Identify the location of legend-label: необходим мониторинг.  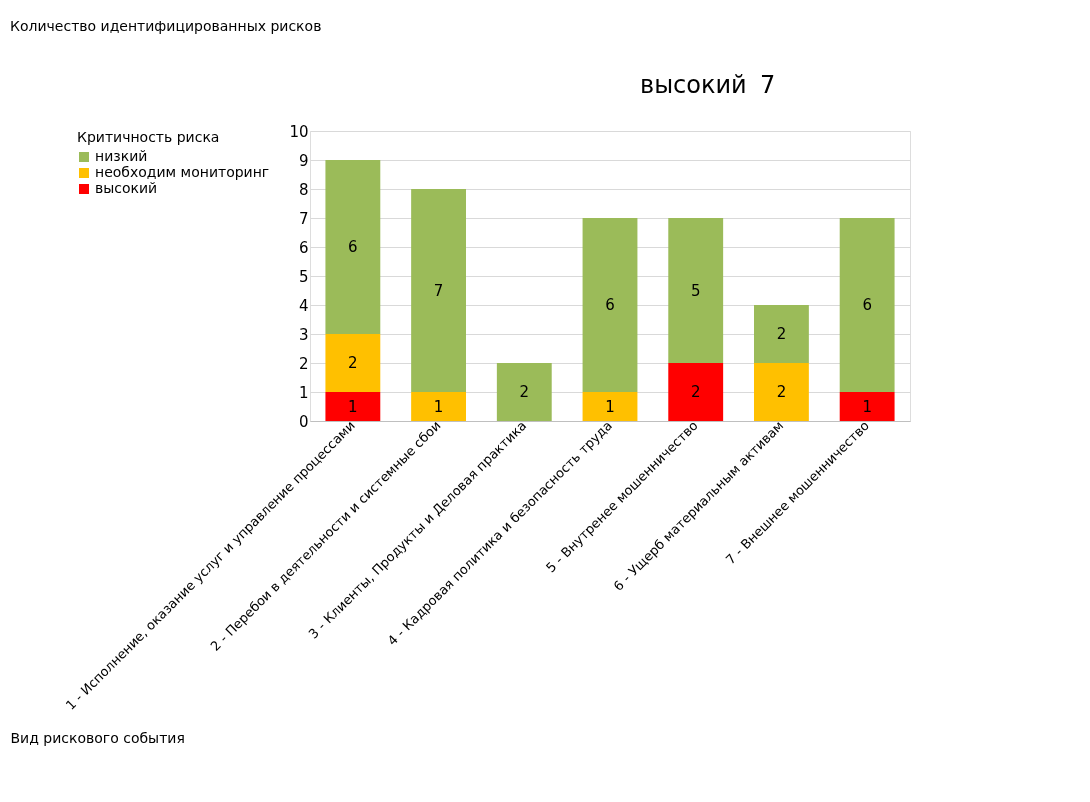
(182, 172).